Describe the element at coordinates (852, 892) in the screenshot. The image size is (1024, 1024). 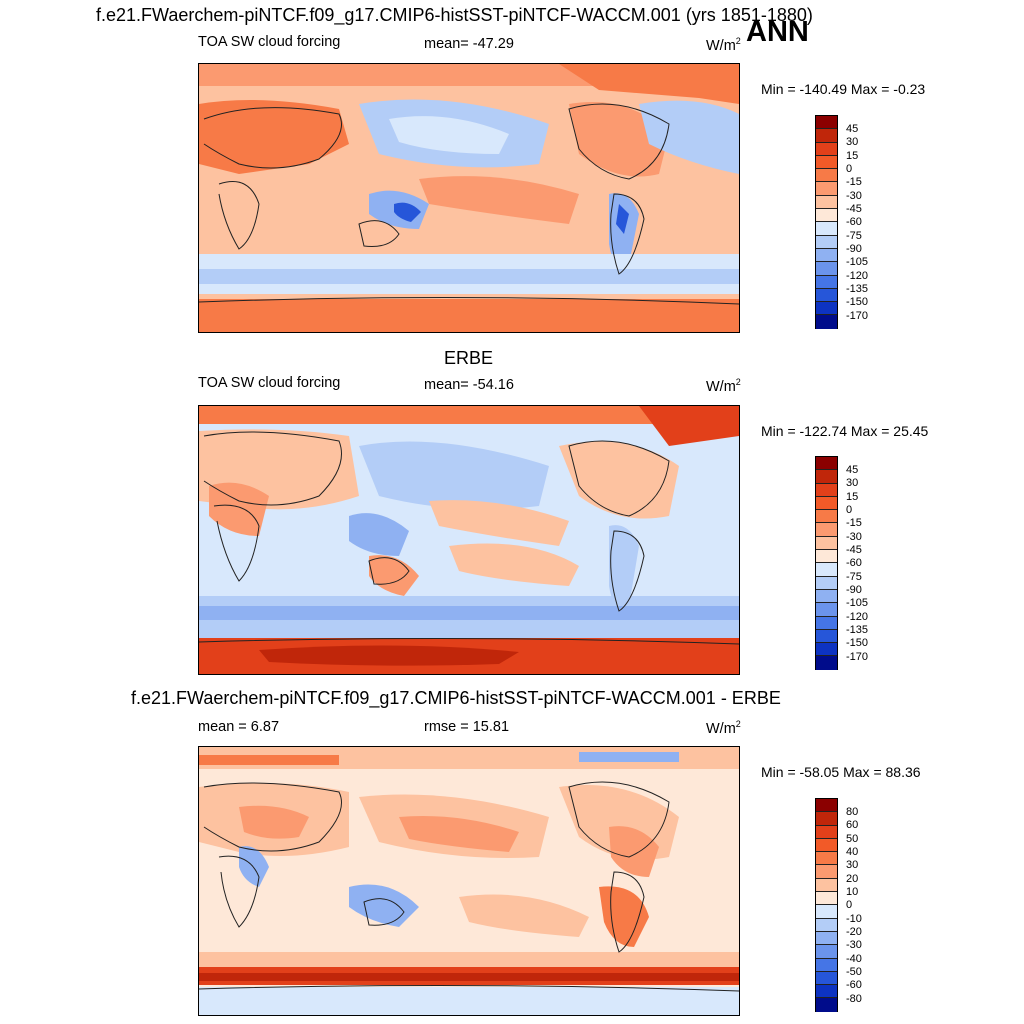
I see `cbar-tick: 10` at that location.